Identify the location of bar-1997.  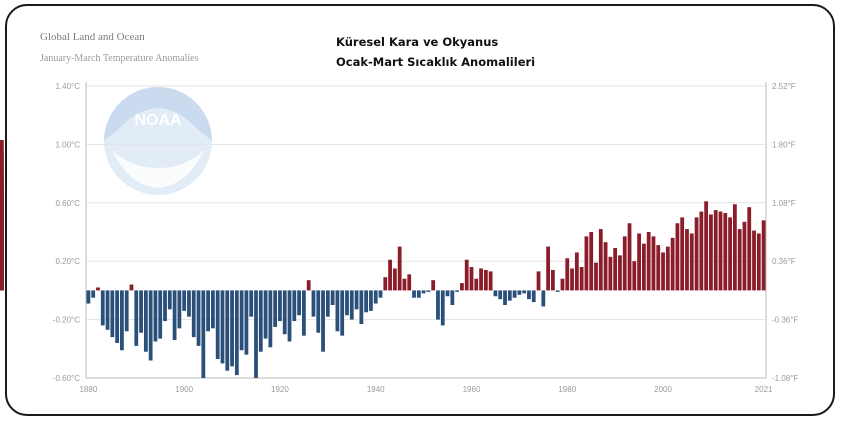
(648, 261).